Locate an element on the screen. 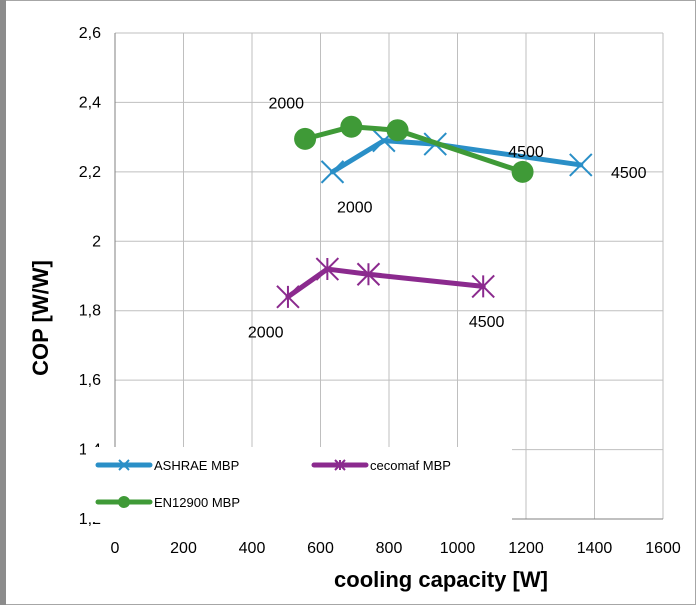 The width and height of the screenshot is (696, 605). x-tick-label: 1600 is located at coordinates (663, 548).